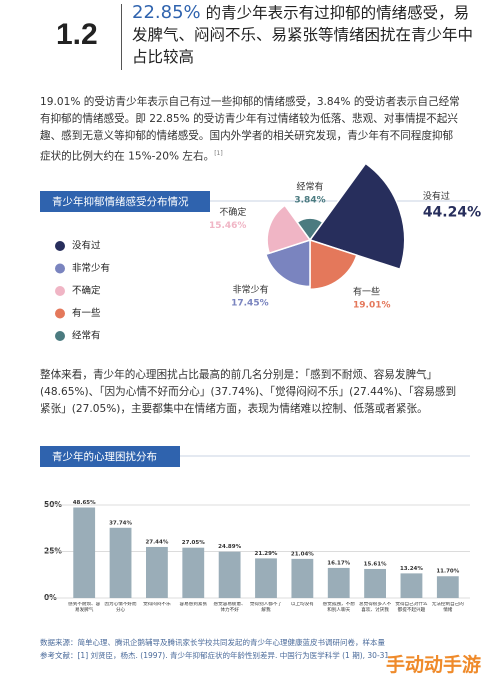  I want to click on watermark: 手动动手游, so click(434, 665).